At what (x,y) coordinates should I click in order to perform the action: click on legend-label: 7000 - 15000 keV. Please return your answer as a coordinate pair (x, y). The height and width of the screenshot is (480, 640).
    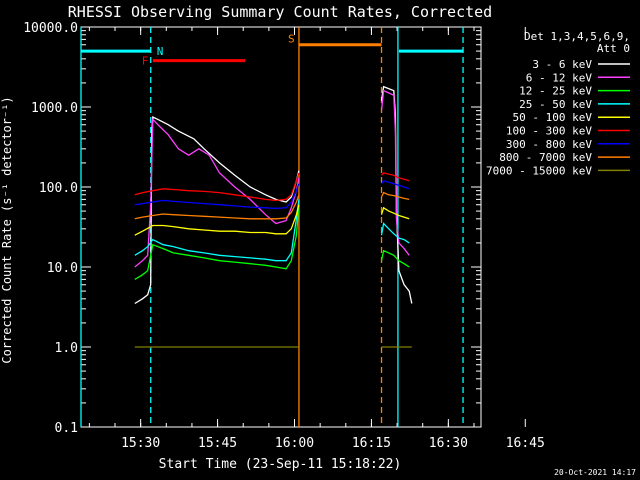
    Looking at the image, I should click on (539, 170).